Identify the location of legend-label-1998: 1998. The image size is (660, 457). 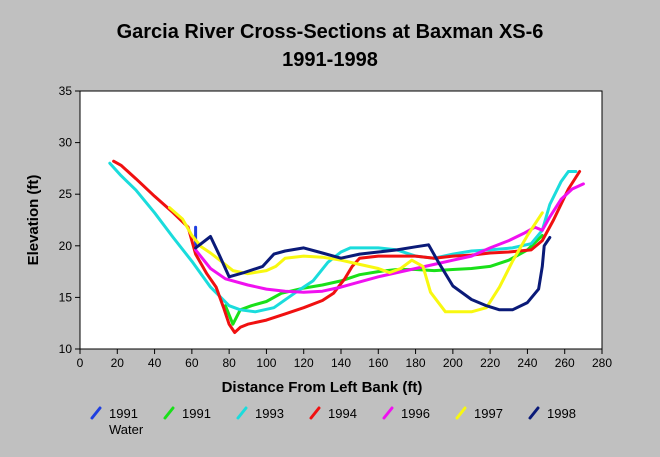
(561, 413).